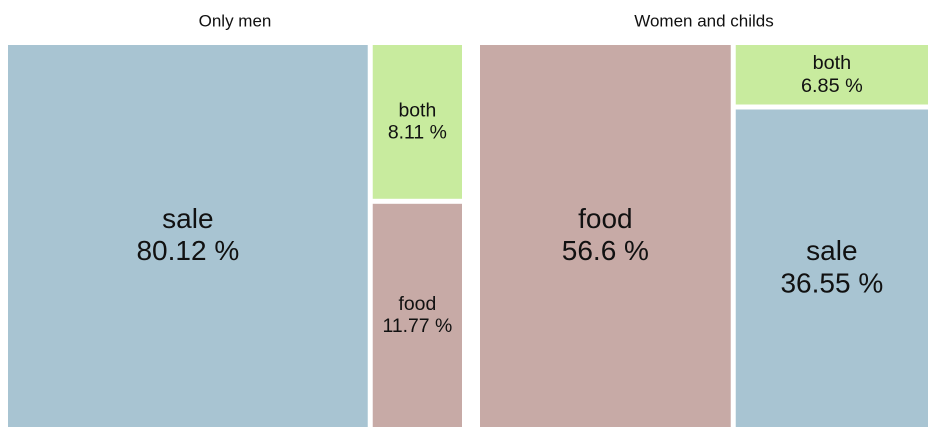 Image resolution: width=928 pixels, height=427 pixels. I want to click on panel-title: Only men, so click(235, 20).